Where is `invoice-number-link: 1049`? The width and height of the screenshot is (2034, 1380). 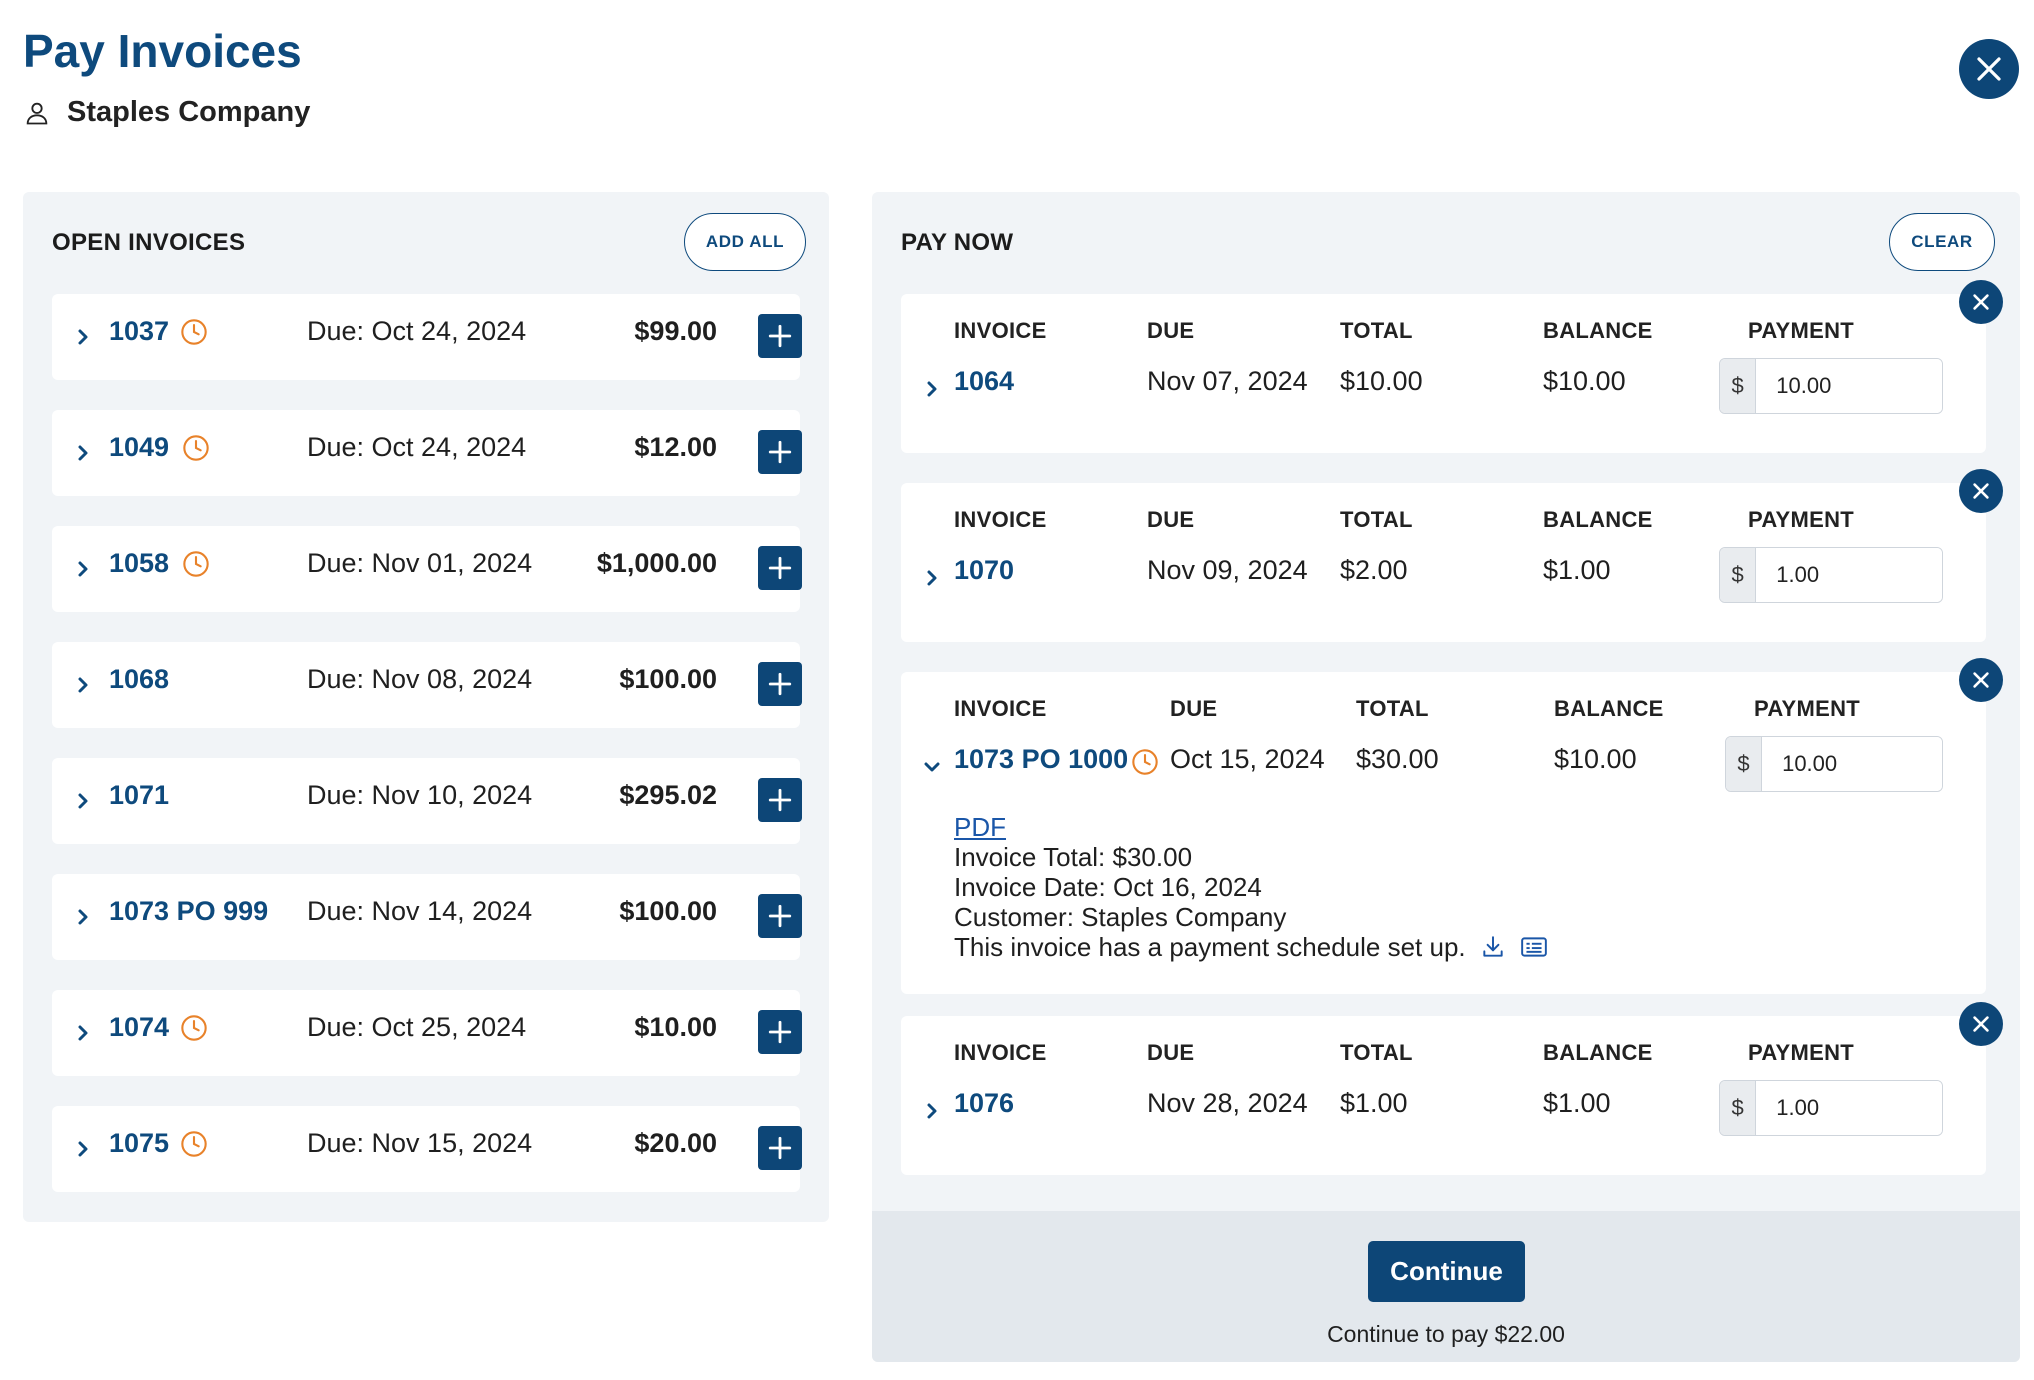
invoice-number-link: 1049 is located at coordinates (139, 447).